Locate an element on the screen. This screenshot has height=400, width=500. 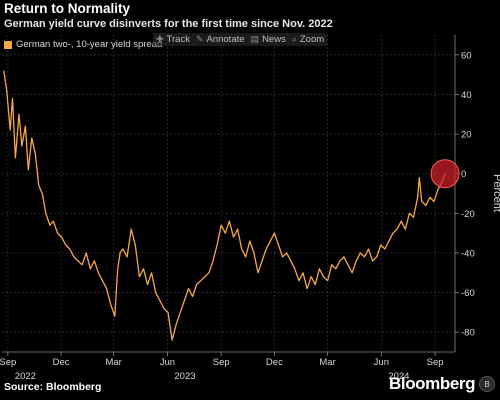
annotate-button: ✎ Annotate is located at coordinates (220, 39).